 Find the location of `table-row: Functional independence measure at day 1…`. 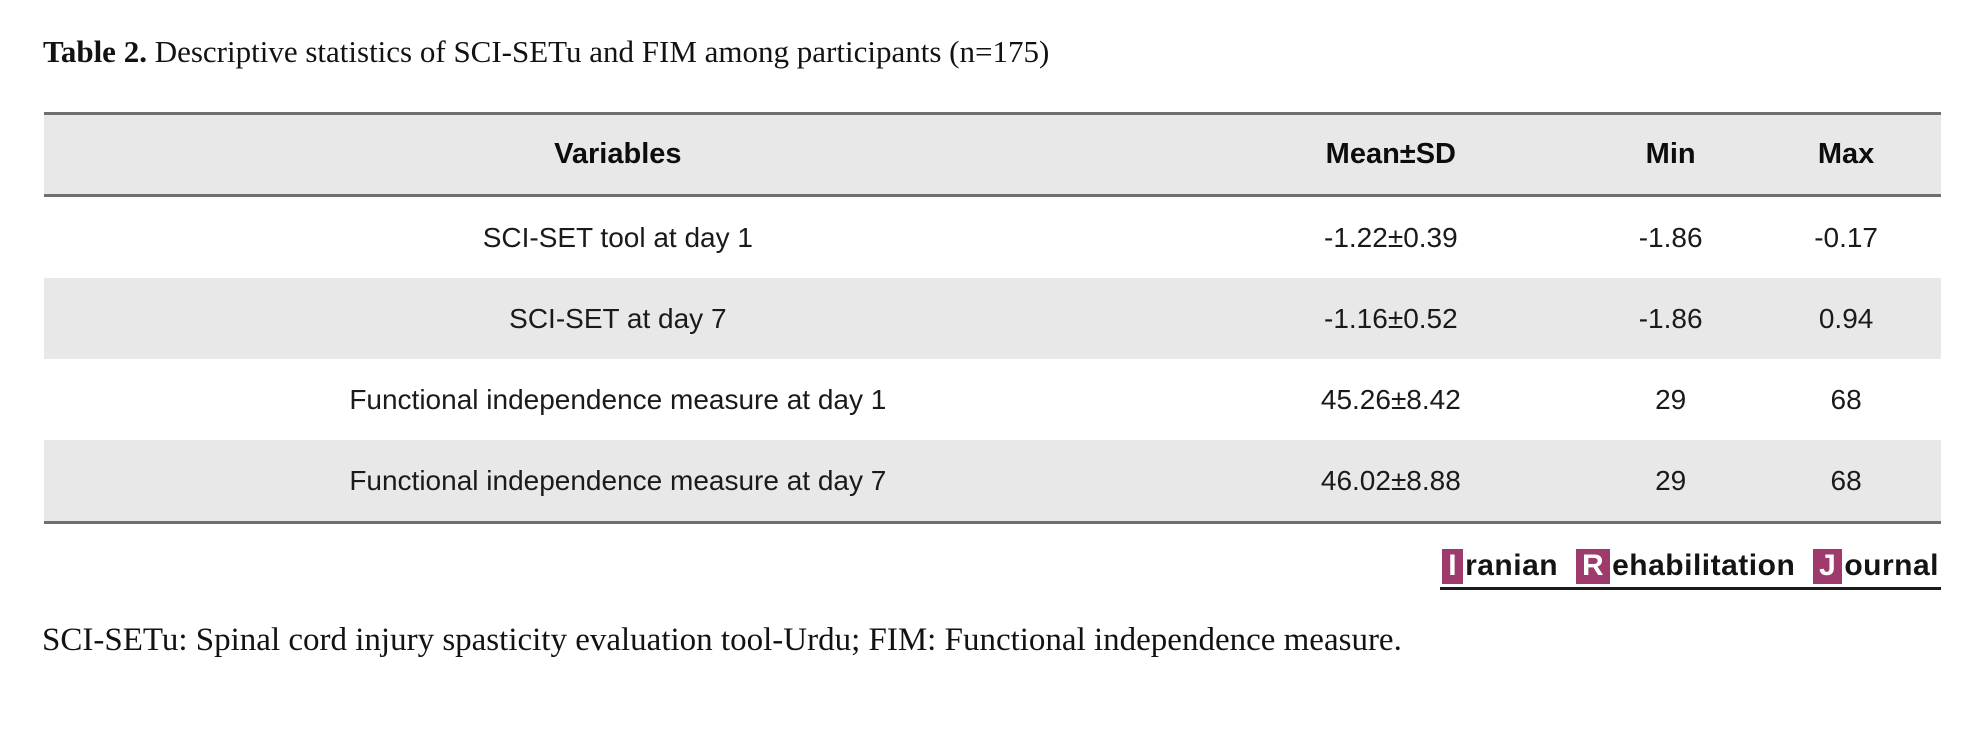

table-row: Functional independence measure at day 1… is located at coordinates (992, 399).